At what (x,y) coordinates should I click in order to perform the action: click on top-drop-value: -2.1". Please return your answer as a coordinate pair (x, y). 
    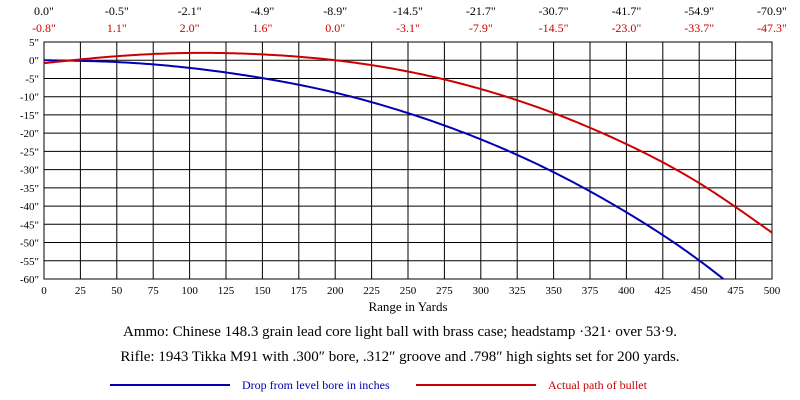
    Looking at the image, I should click on (190, 11).